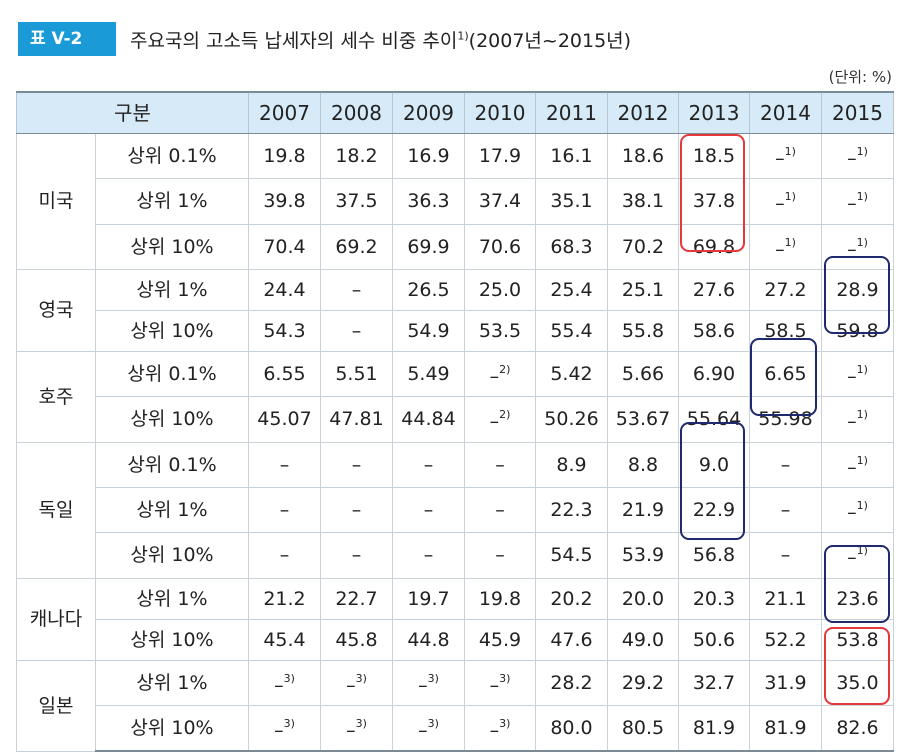 This screenshot has height=752, width=912. I want to click on value-cell: 20.3, so click(714, 598).